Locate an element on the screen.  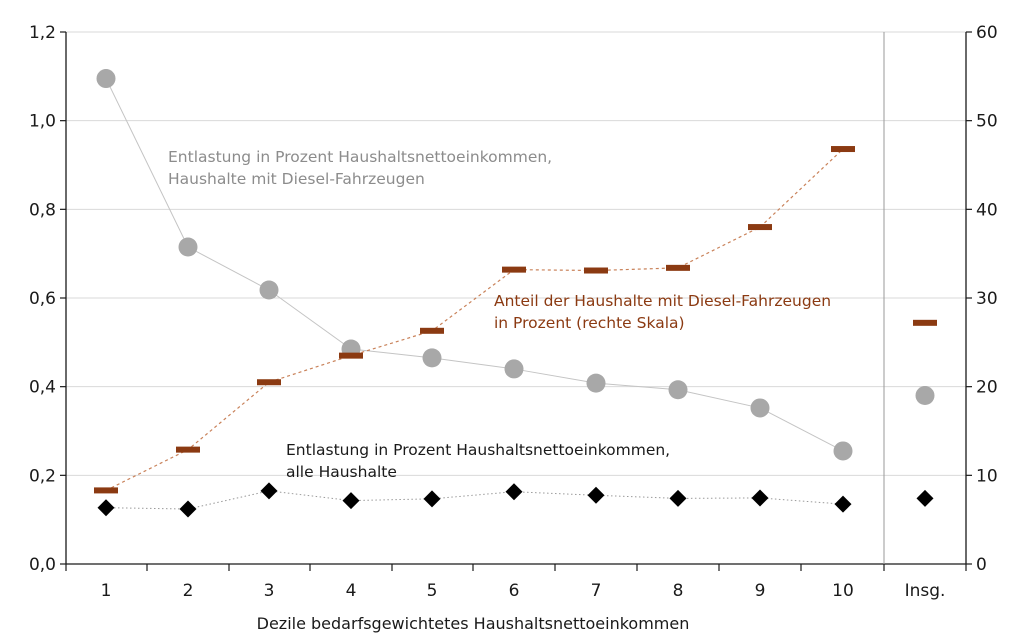
y-right-tick-label: 0 is located at coordinates (981, 565).